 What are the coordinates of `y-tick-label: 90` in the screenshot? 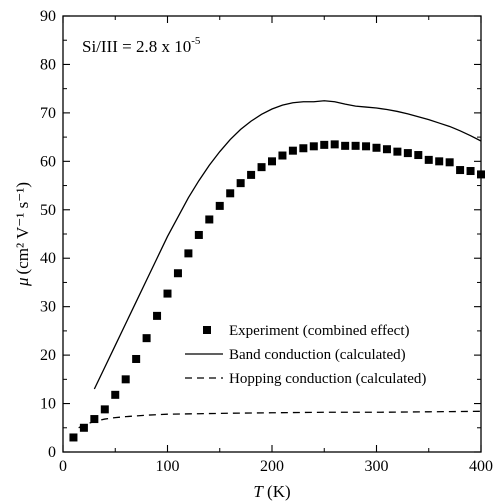 It's located at (48, 16).